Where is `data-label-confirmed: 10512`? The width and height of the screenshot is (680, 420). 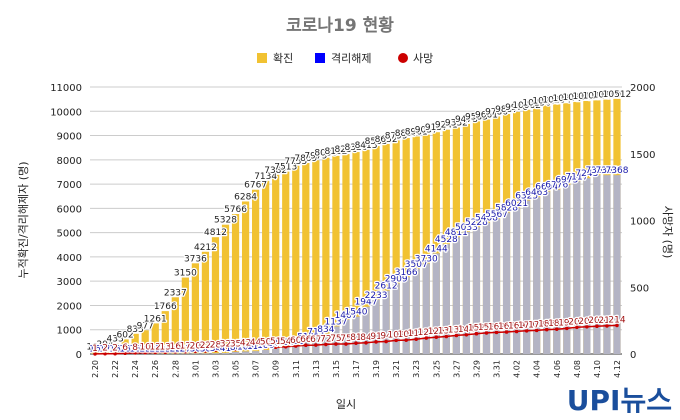 data-label-confirmed: 10512 is located at coordinates (617, 95).